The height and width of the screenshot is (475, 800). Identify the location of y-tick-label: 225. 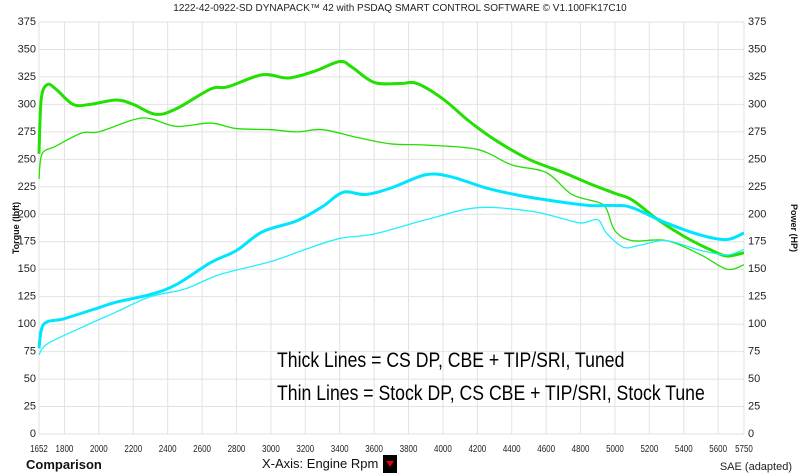
(27, 187).